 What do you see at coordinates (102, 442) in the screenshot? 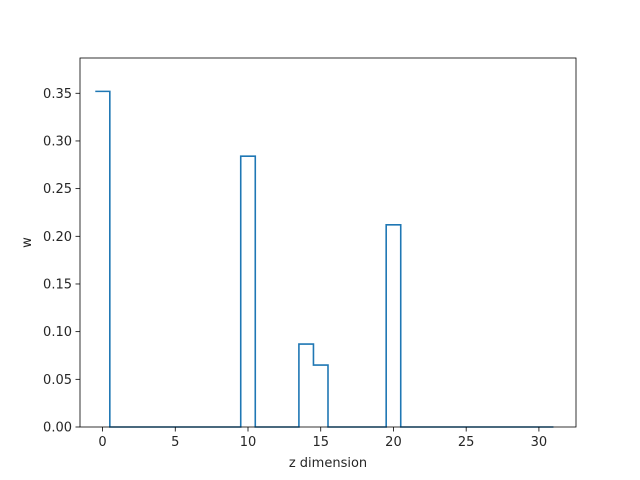
I see `x-tick-label: 0` at bounding box center [102, 442].